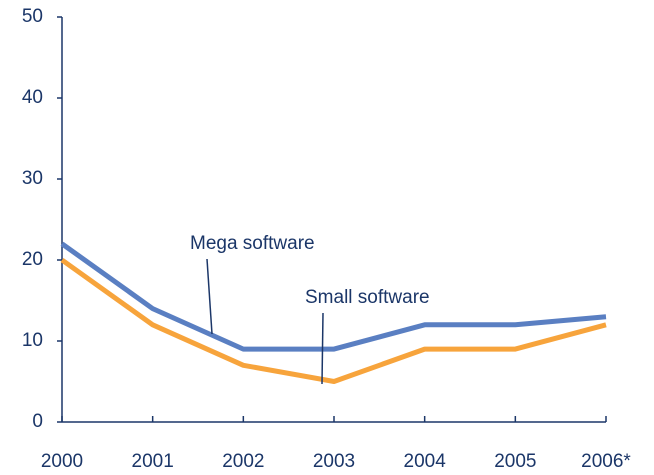 Image resolution: width=654 pixels, height=475 pixels. I want to click on x-tick-label: 2002, so click(243, 461).